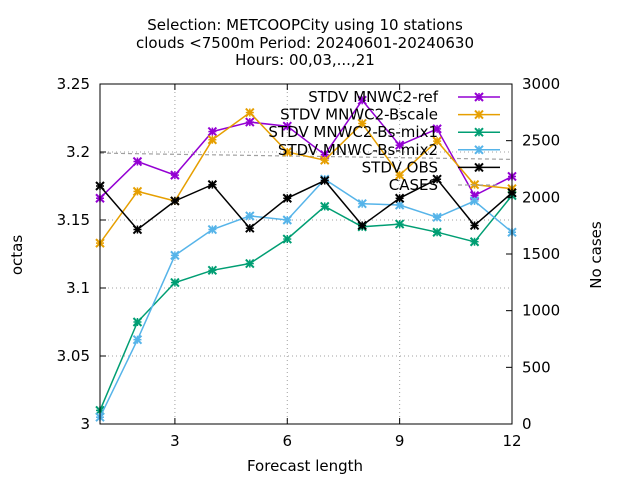 The width and height of the screenshot is (640, 480). Describe the element at coordinates (541, 197) in the screenshot. I see `y2-tick-label: 2000` at that location.